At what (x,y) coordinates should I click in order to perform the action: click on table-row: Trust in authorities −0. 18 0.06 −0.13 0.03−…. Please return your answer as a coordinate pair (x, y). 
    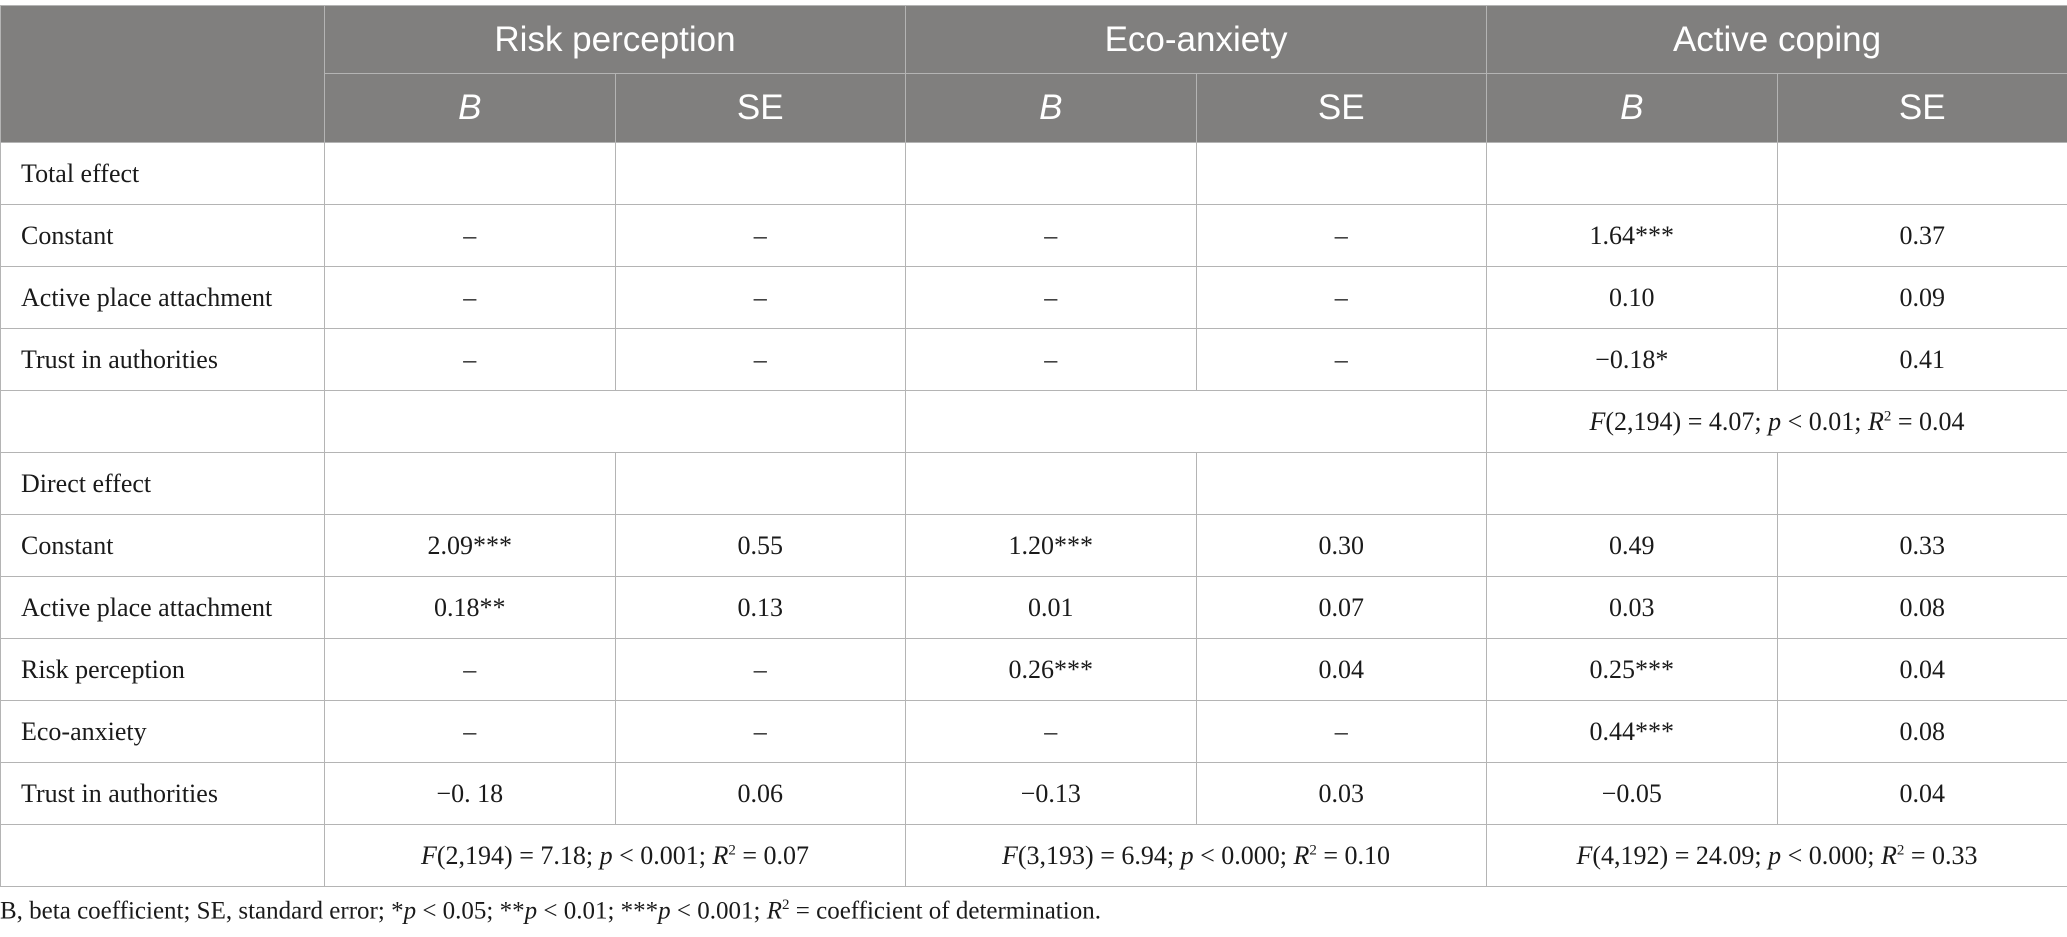
    Looking at the image, I should click on (1033, 793).